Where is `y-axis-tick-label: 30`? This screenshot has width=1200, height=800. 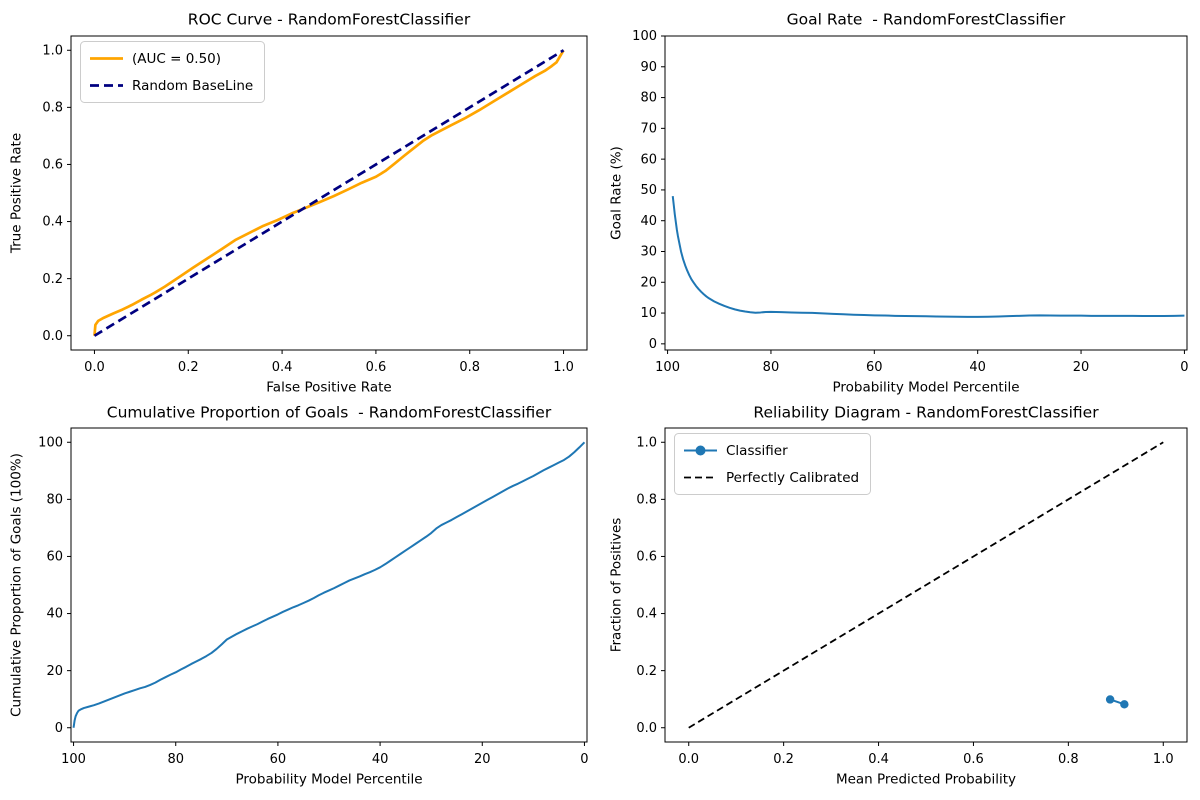
y-axis-tick-label: 30 is located at coordinates (648, 252).